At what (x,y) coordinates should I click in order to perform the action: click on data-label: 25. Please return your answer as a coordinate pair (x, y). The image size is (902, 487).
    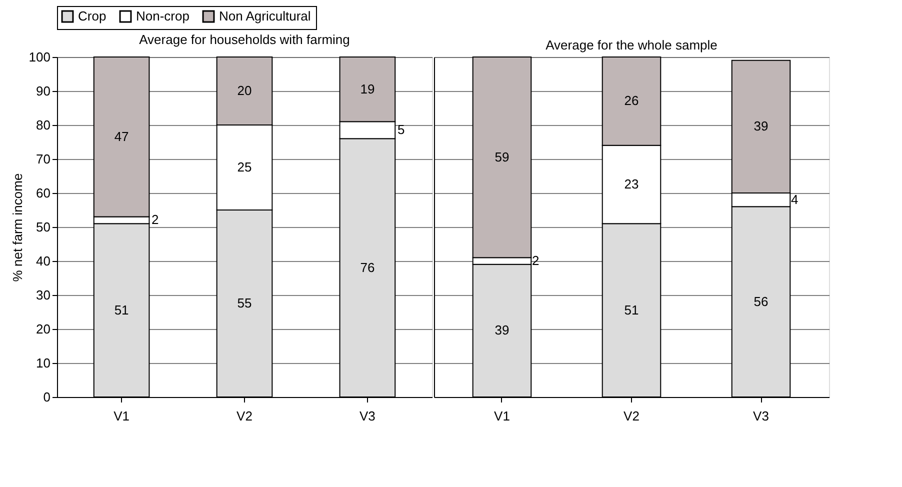
    Looking at the image, I should click on (244, 167).